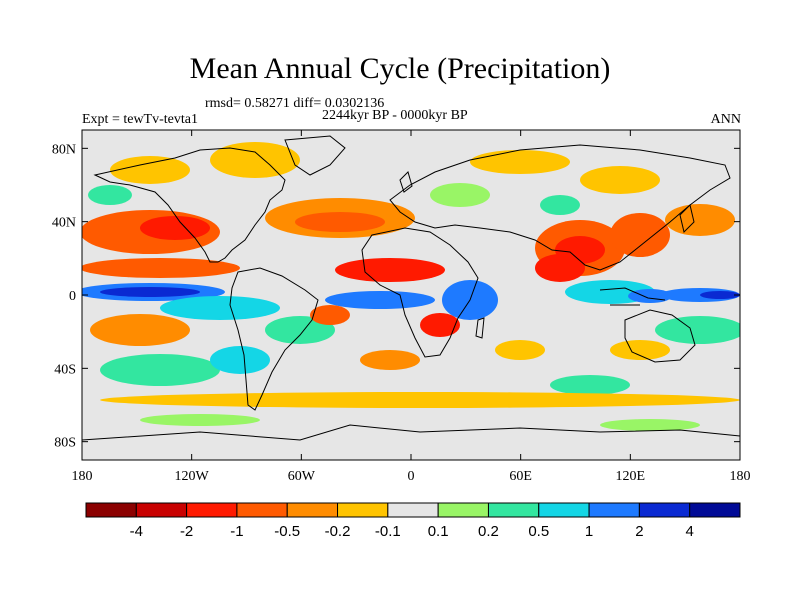  What do you see at coordinates (725, 119) in the screenshot?
I see `season-label: ANN` at bounding box center [725, 119].